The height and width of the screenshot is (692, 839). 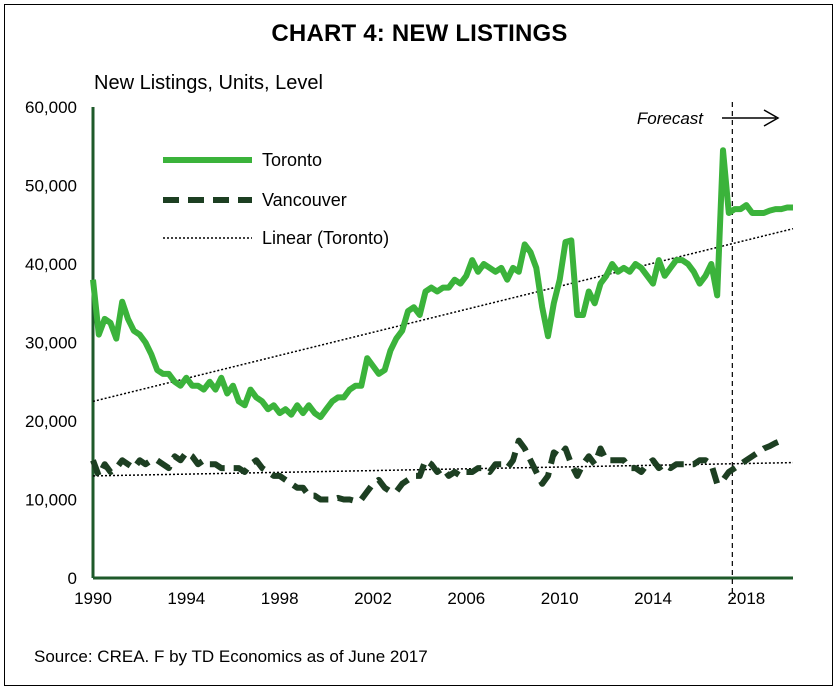 I want to click on series-linear-vancouver, so click(x=443, y=469).